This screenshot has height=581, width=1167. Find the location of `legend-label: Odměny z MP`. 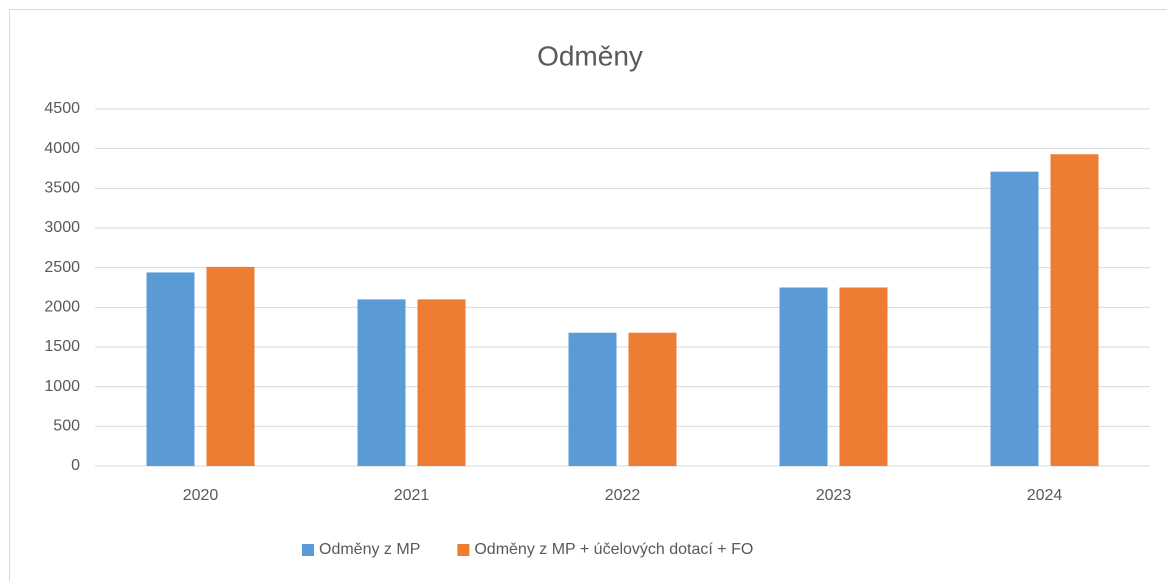

legend-label: Odměny z MP is located at coordinates (369, 549).